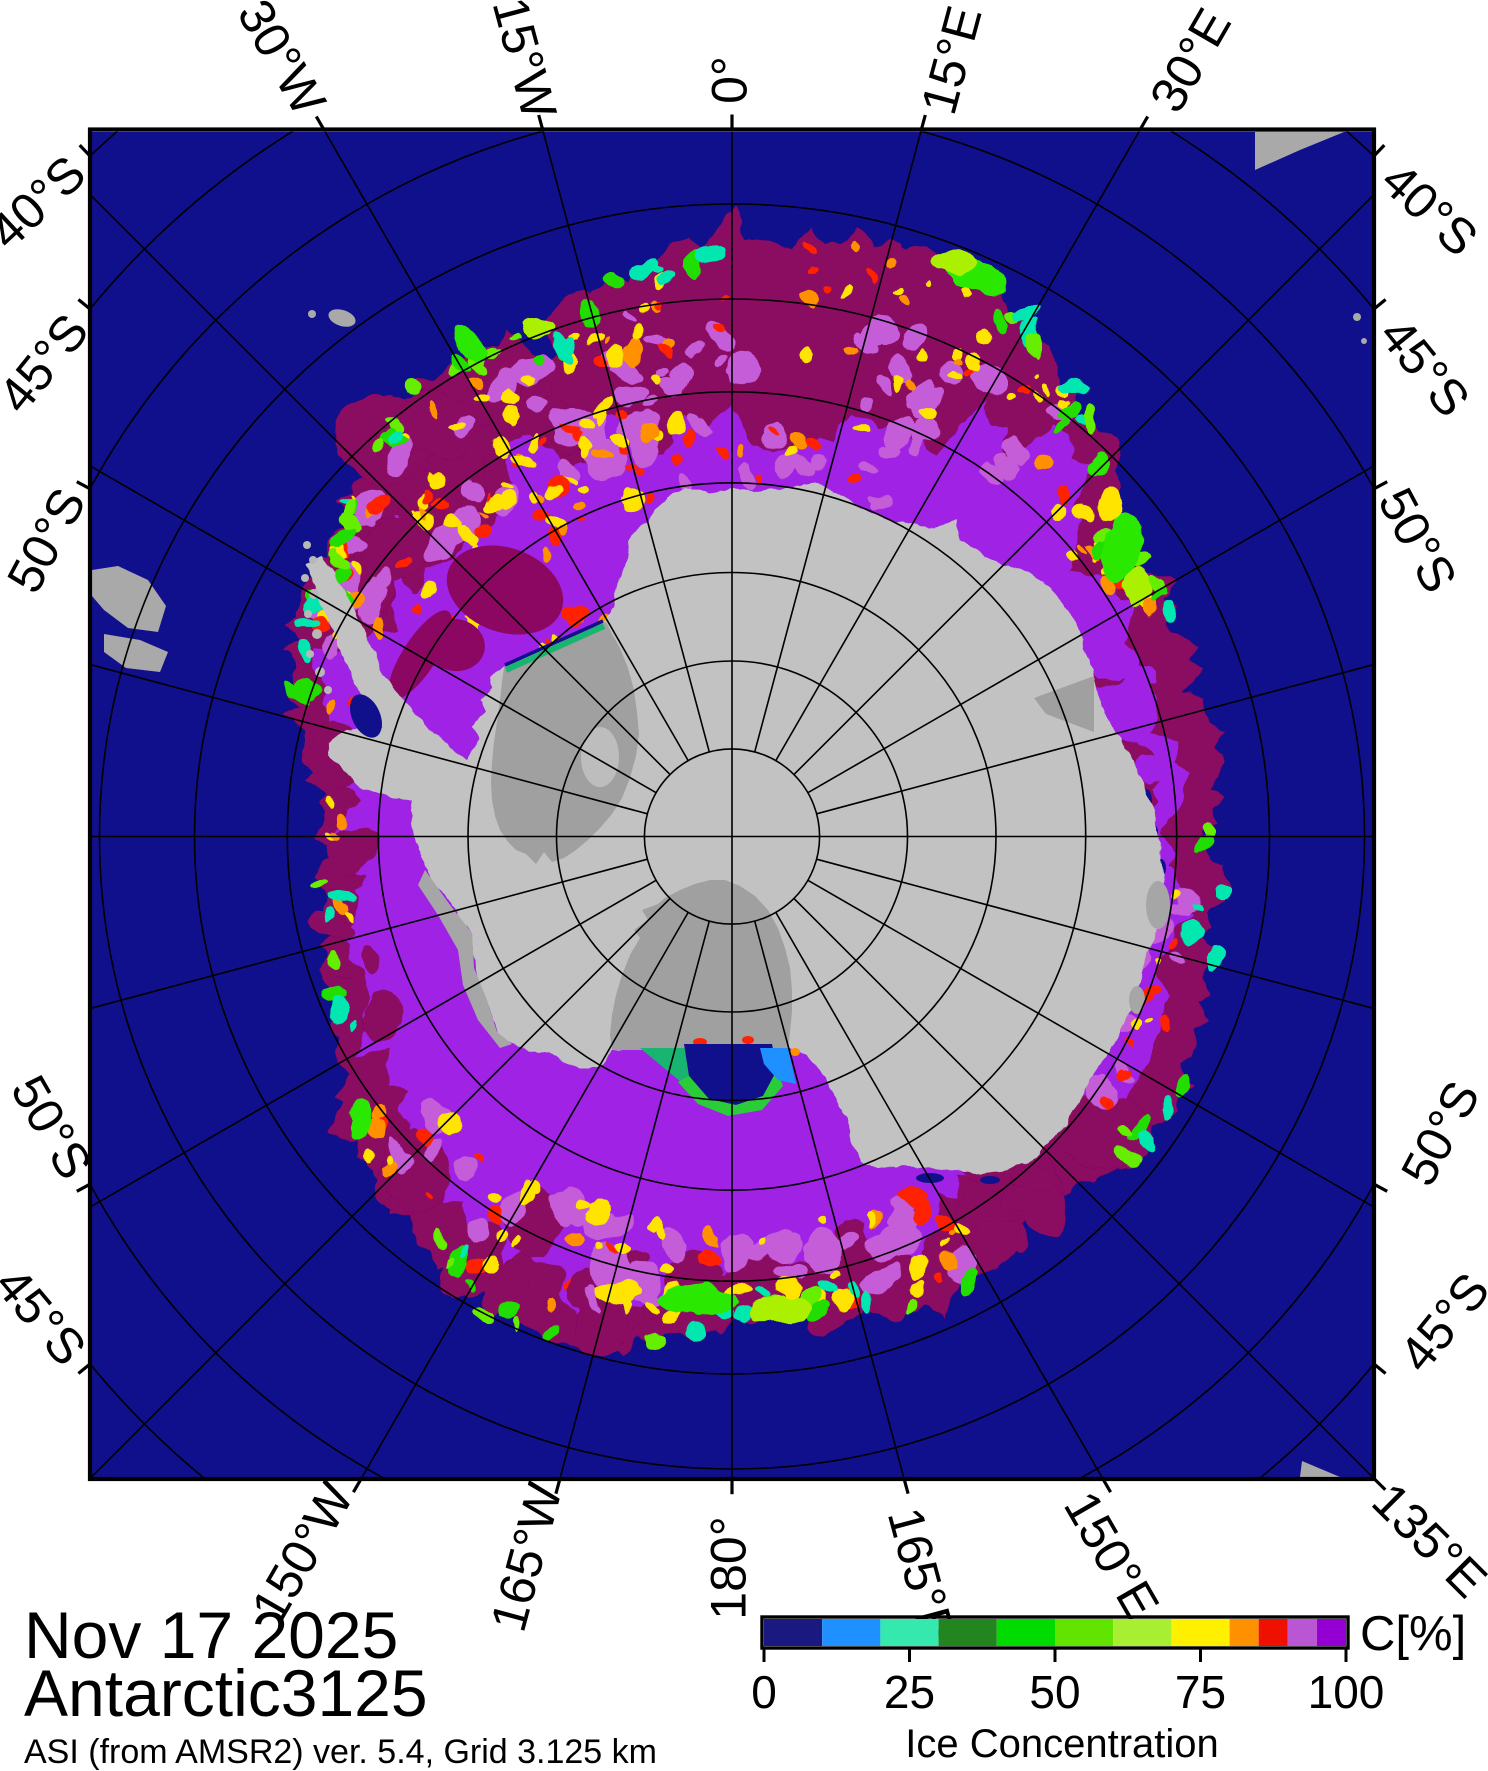  What do you see at coordinates (211, 1635) in the screenshot?
I see `svg-text: Nov 17 2025` at bounding box center [211, 1635].